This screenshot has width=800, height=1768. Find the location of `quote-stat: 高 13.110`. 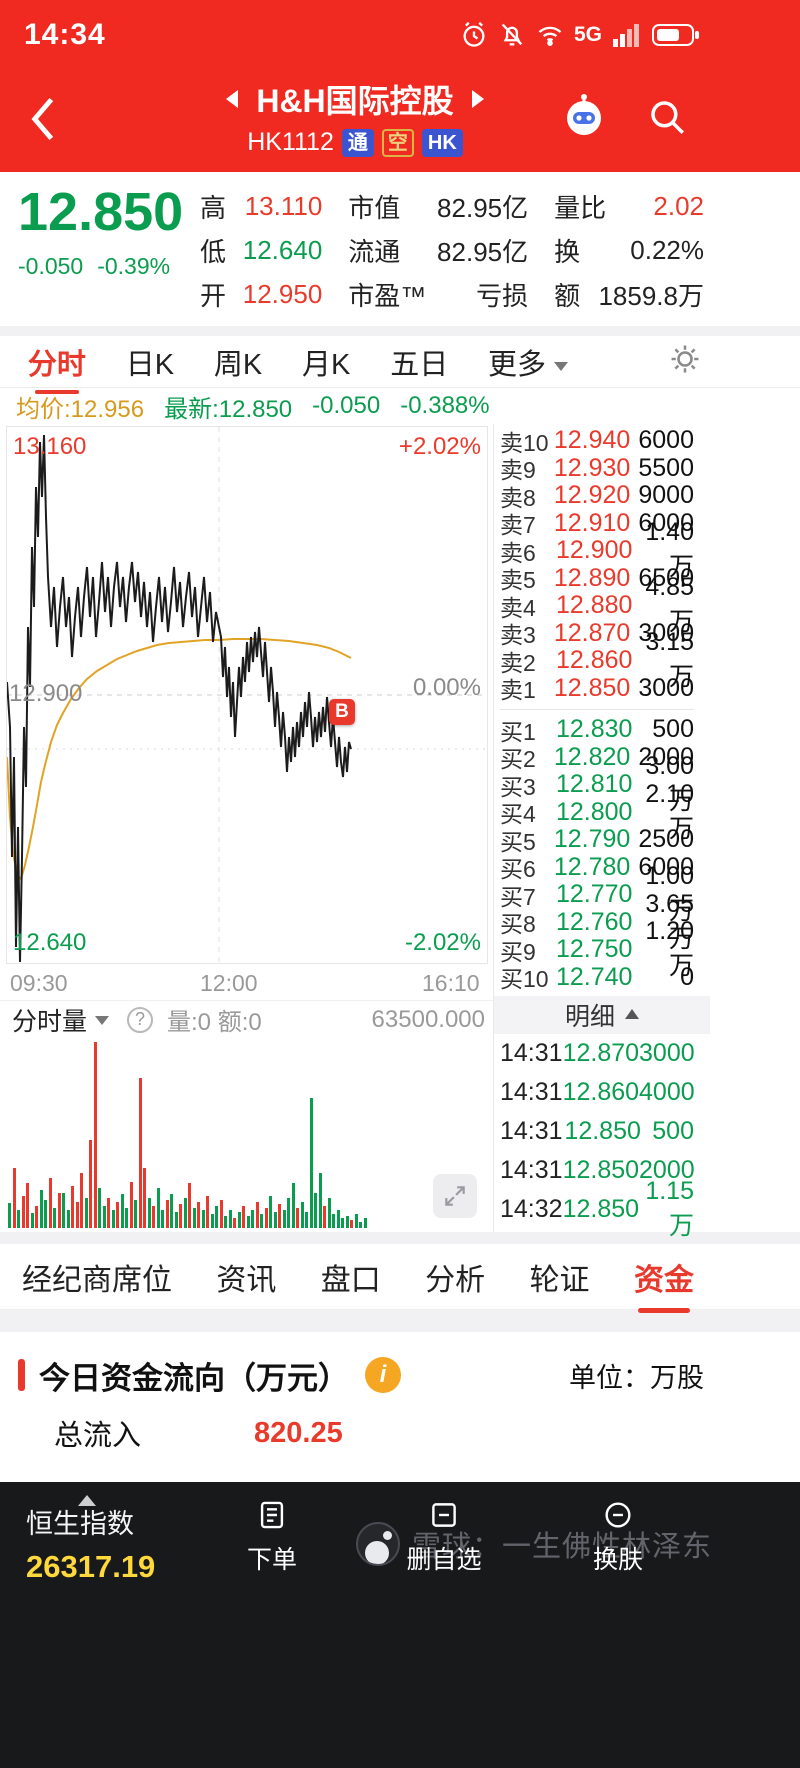

quote-stat: 高 13.110 is located at coordinates (261, 206).